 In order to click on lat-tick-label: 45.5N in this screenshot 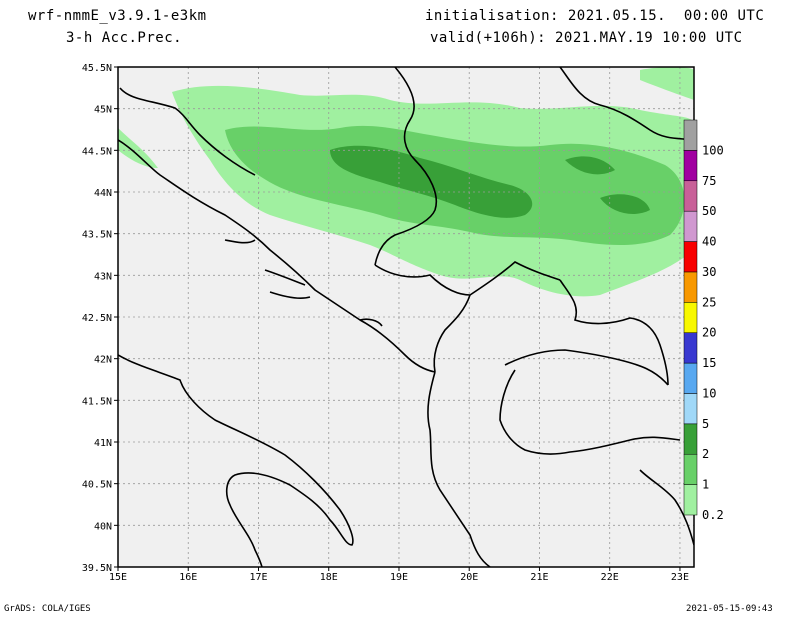, I will do `click(97, 68)`.